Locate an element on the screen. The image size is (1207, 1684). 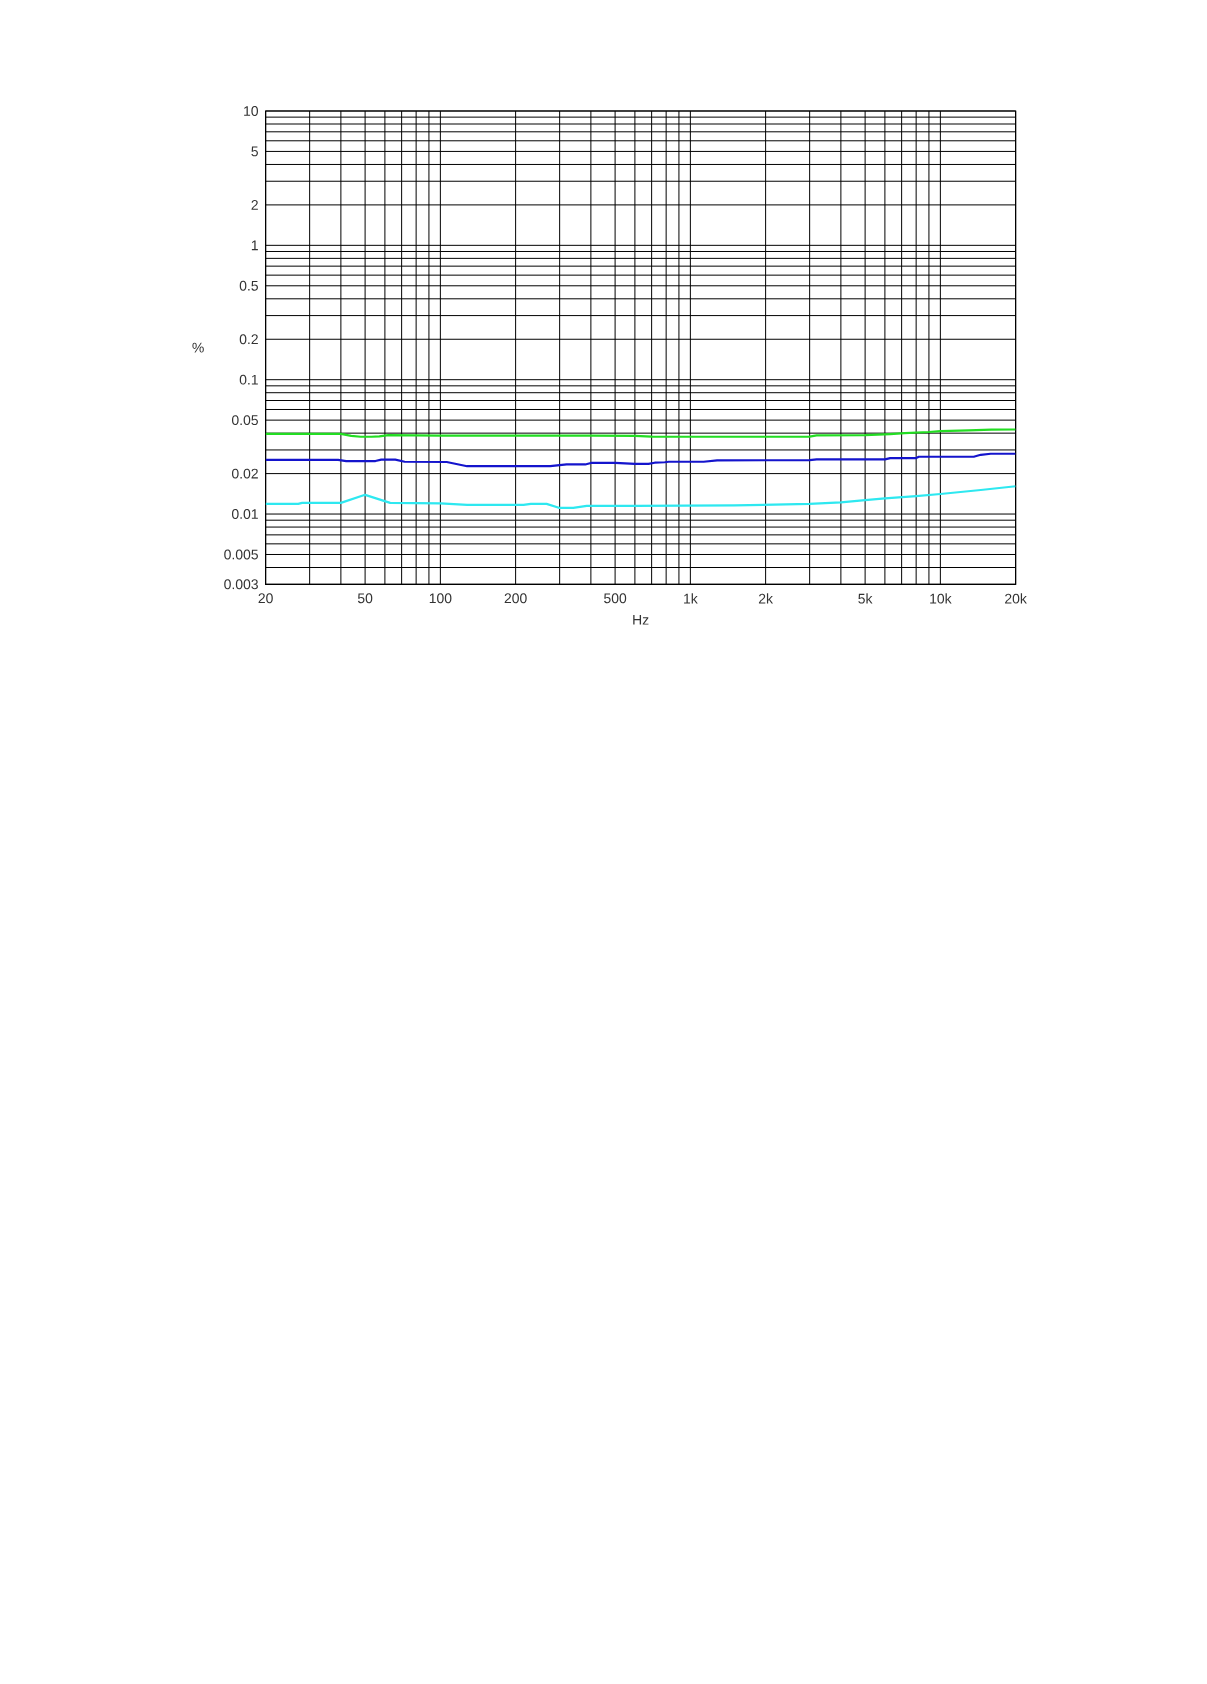
y-tick-label: 0.1 is located at coordinates (249, 379).